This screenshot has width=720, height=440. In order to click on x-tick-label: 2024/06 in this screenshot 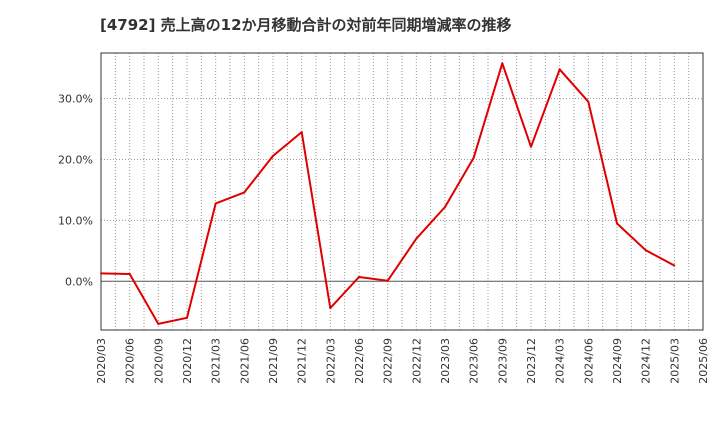, I will do `click(588, 361)`.